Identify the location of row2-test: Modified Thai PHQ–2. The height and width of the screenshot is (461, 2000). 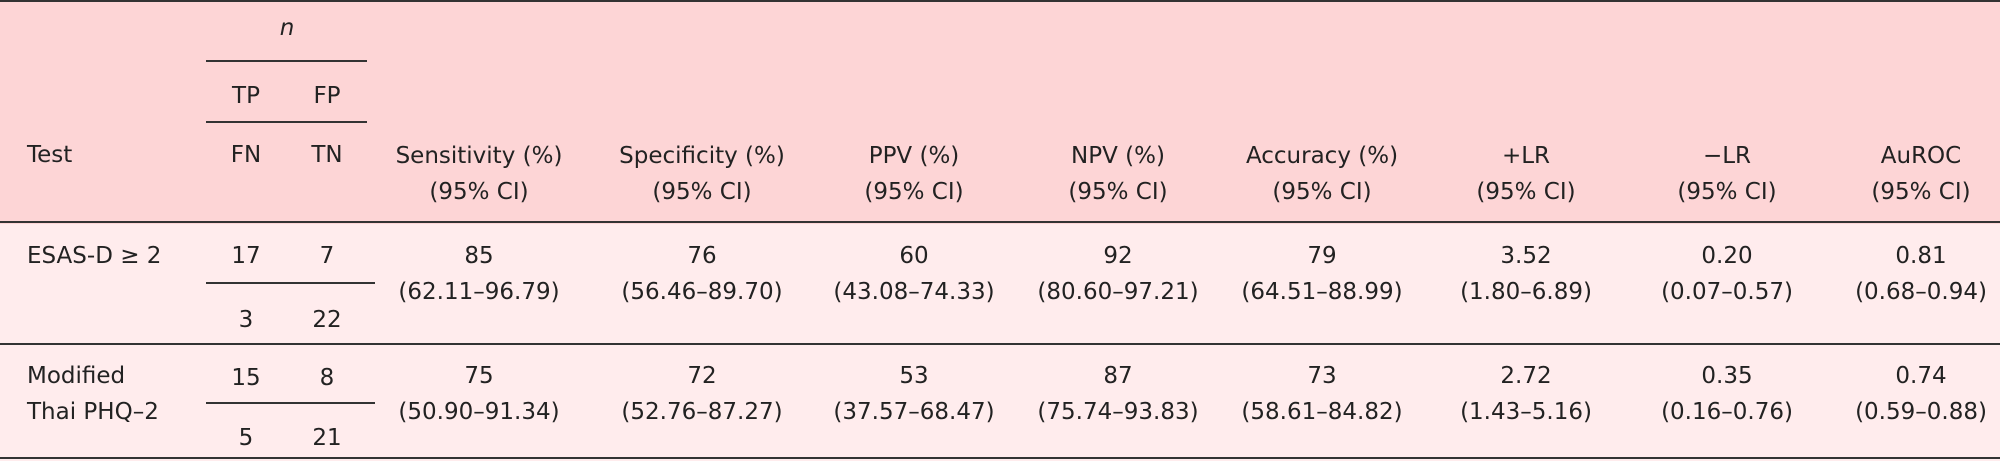
(93, 394).